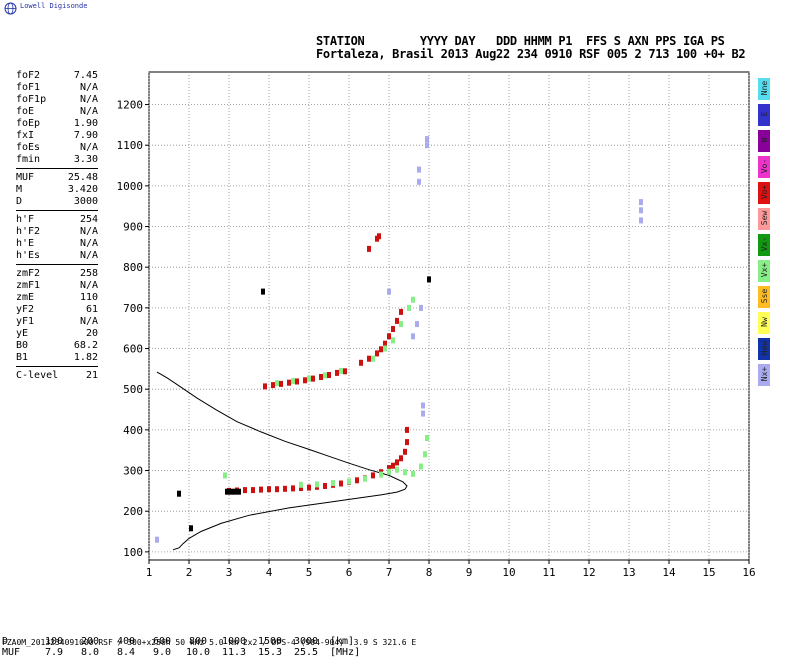  I want to click on logo-text: Lowell Digisonde, so click(54, 5).